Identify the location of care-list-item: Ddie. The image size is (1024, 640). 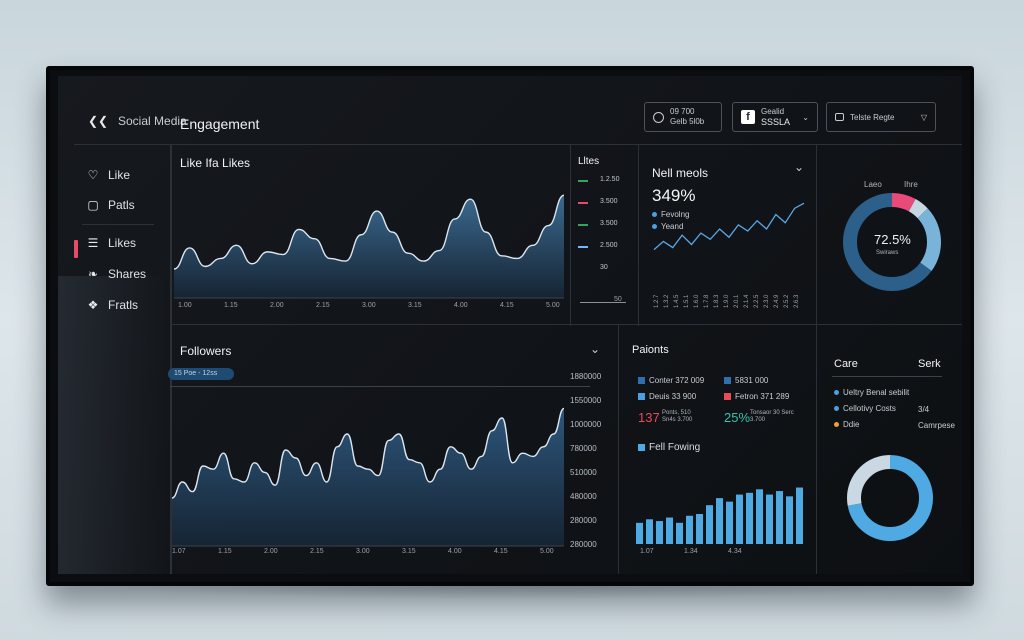
(846, 424).